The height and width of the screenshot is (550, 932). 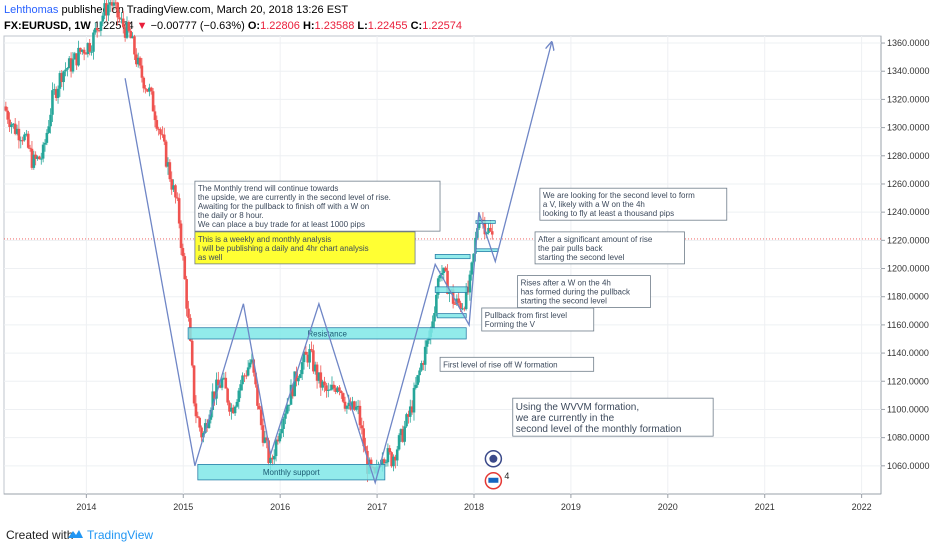 I want to click on zone-label: Resistance, so click(x=327, y=333).